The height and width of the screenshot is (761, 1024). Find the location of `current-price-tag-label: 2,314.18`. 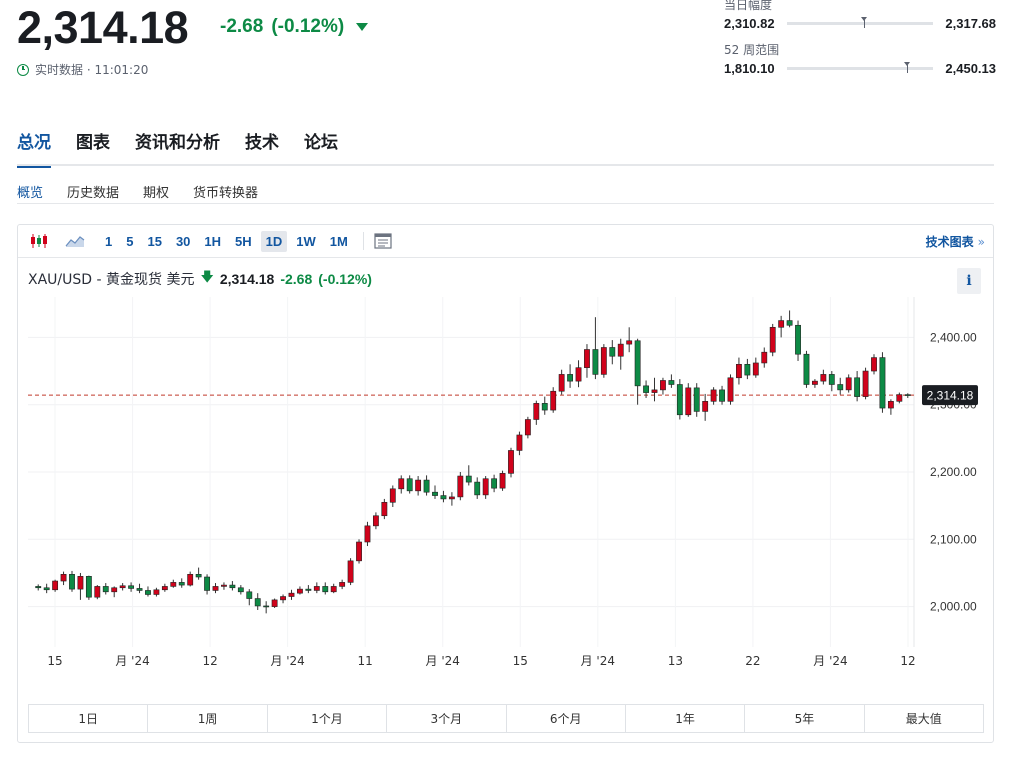

current-price-tag-label: 2,314.18 is located at coordinates (950, 396).